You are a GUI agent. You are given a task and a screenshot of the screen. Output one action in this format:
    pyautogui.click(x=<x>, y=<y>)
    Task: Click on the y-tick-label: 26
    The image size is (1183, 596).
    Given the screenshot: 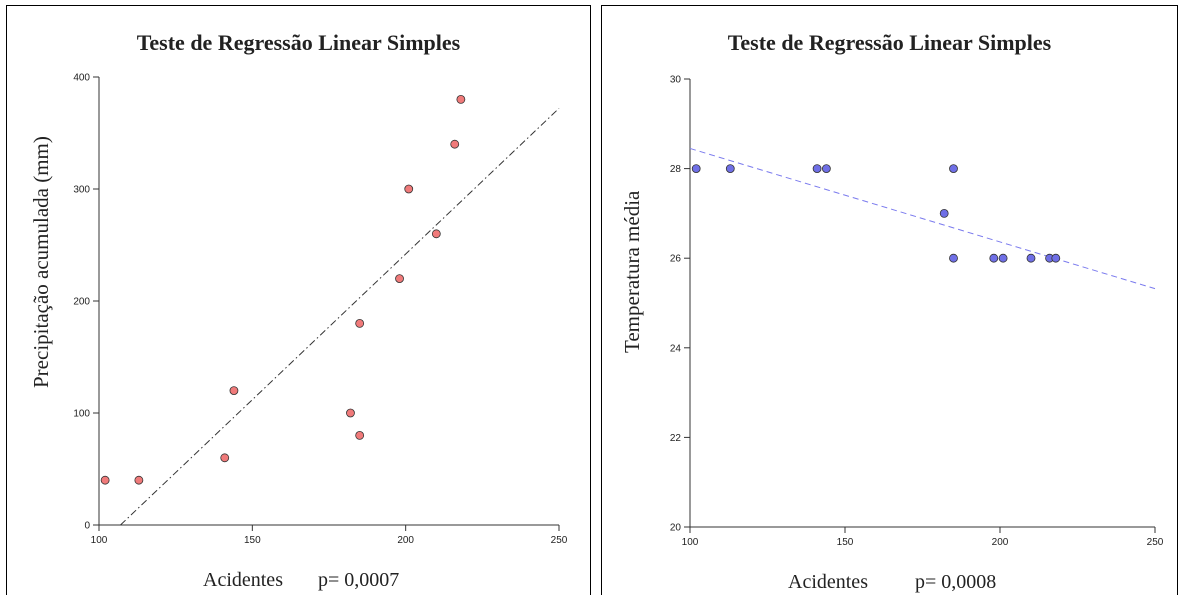 What is the action you would take?
    pyautogui.click(x=676, y=259)
    